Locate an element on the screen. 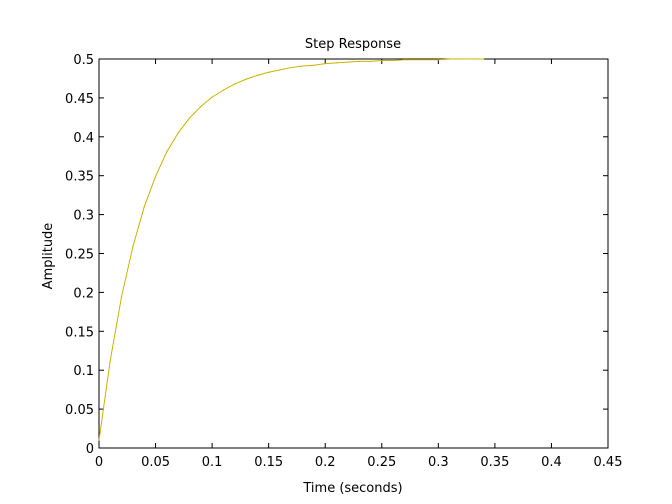  y-tick-label: 0.15 is located at coordinates (79, 332).